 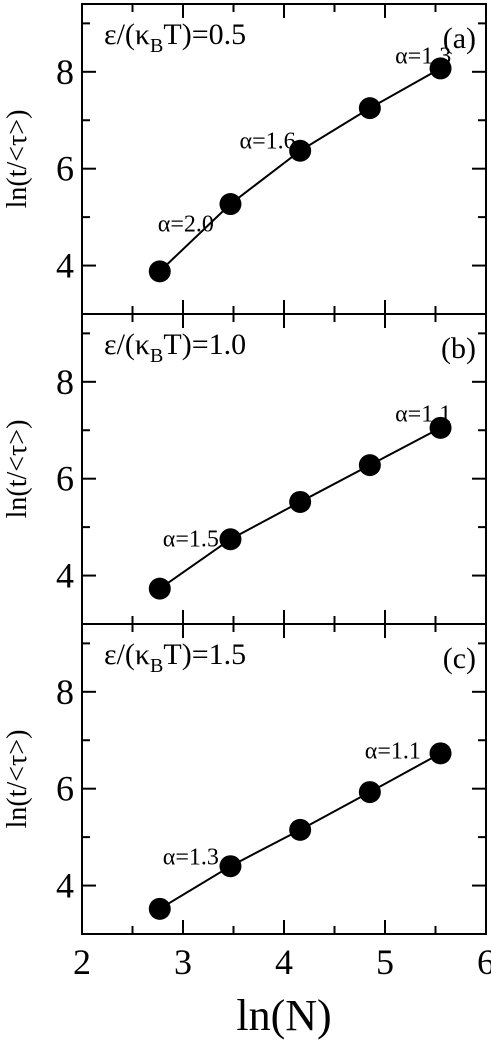 I want to click on alpha-annotation: α=1.5, so click(x=191, y=540).